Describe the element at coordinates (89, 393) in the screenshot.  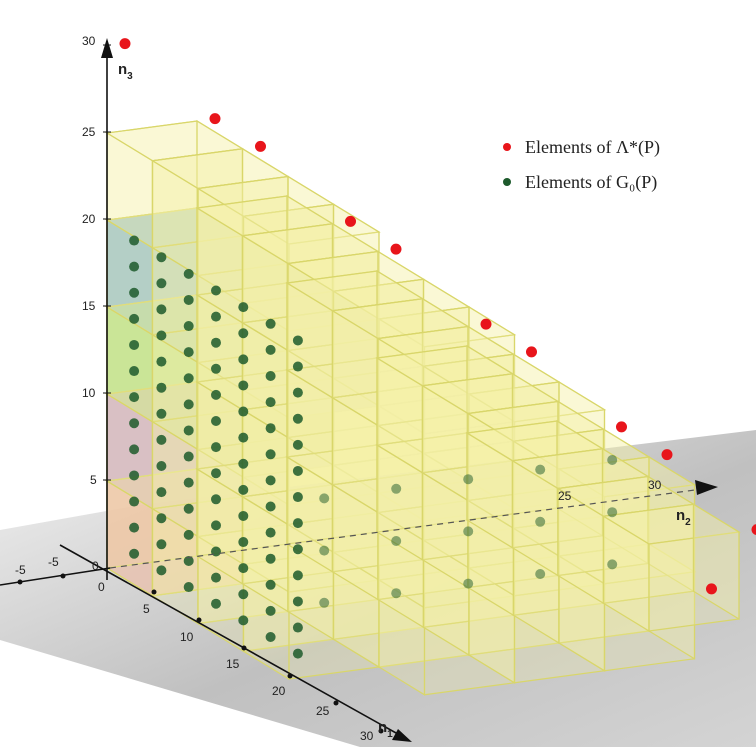
I see `n3-tick-10: 10` at that location.